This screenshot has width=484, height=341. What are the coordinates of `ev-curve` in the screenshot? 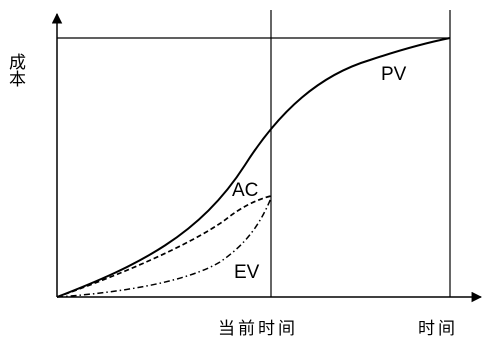 It's located at (164, 247).